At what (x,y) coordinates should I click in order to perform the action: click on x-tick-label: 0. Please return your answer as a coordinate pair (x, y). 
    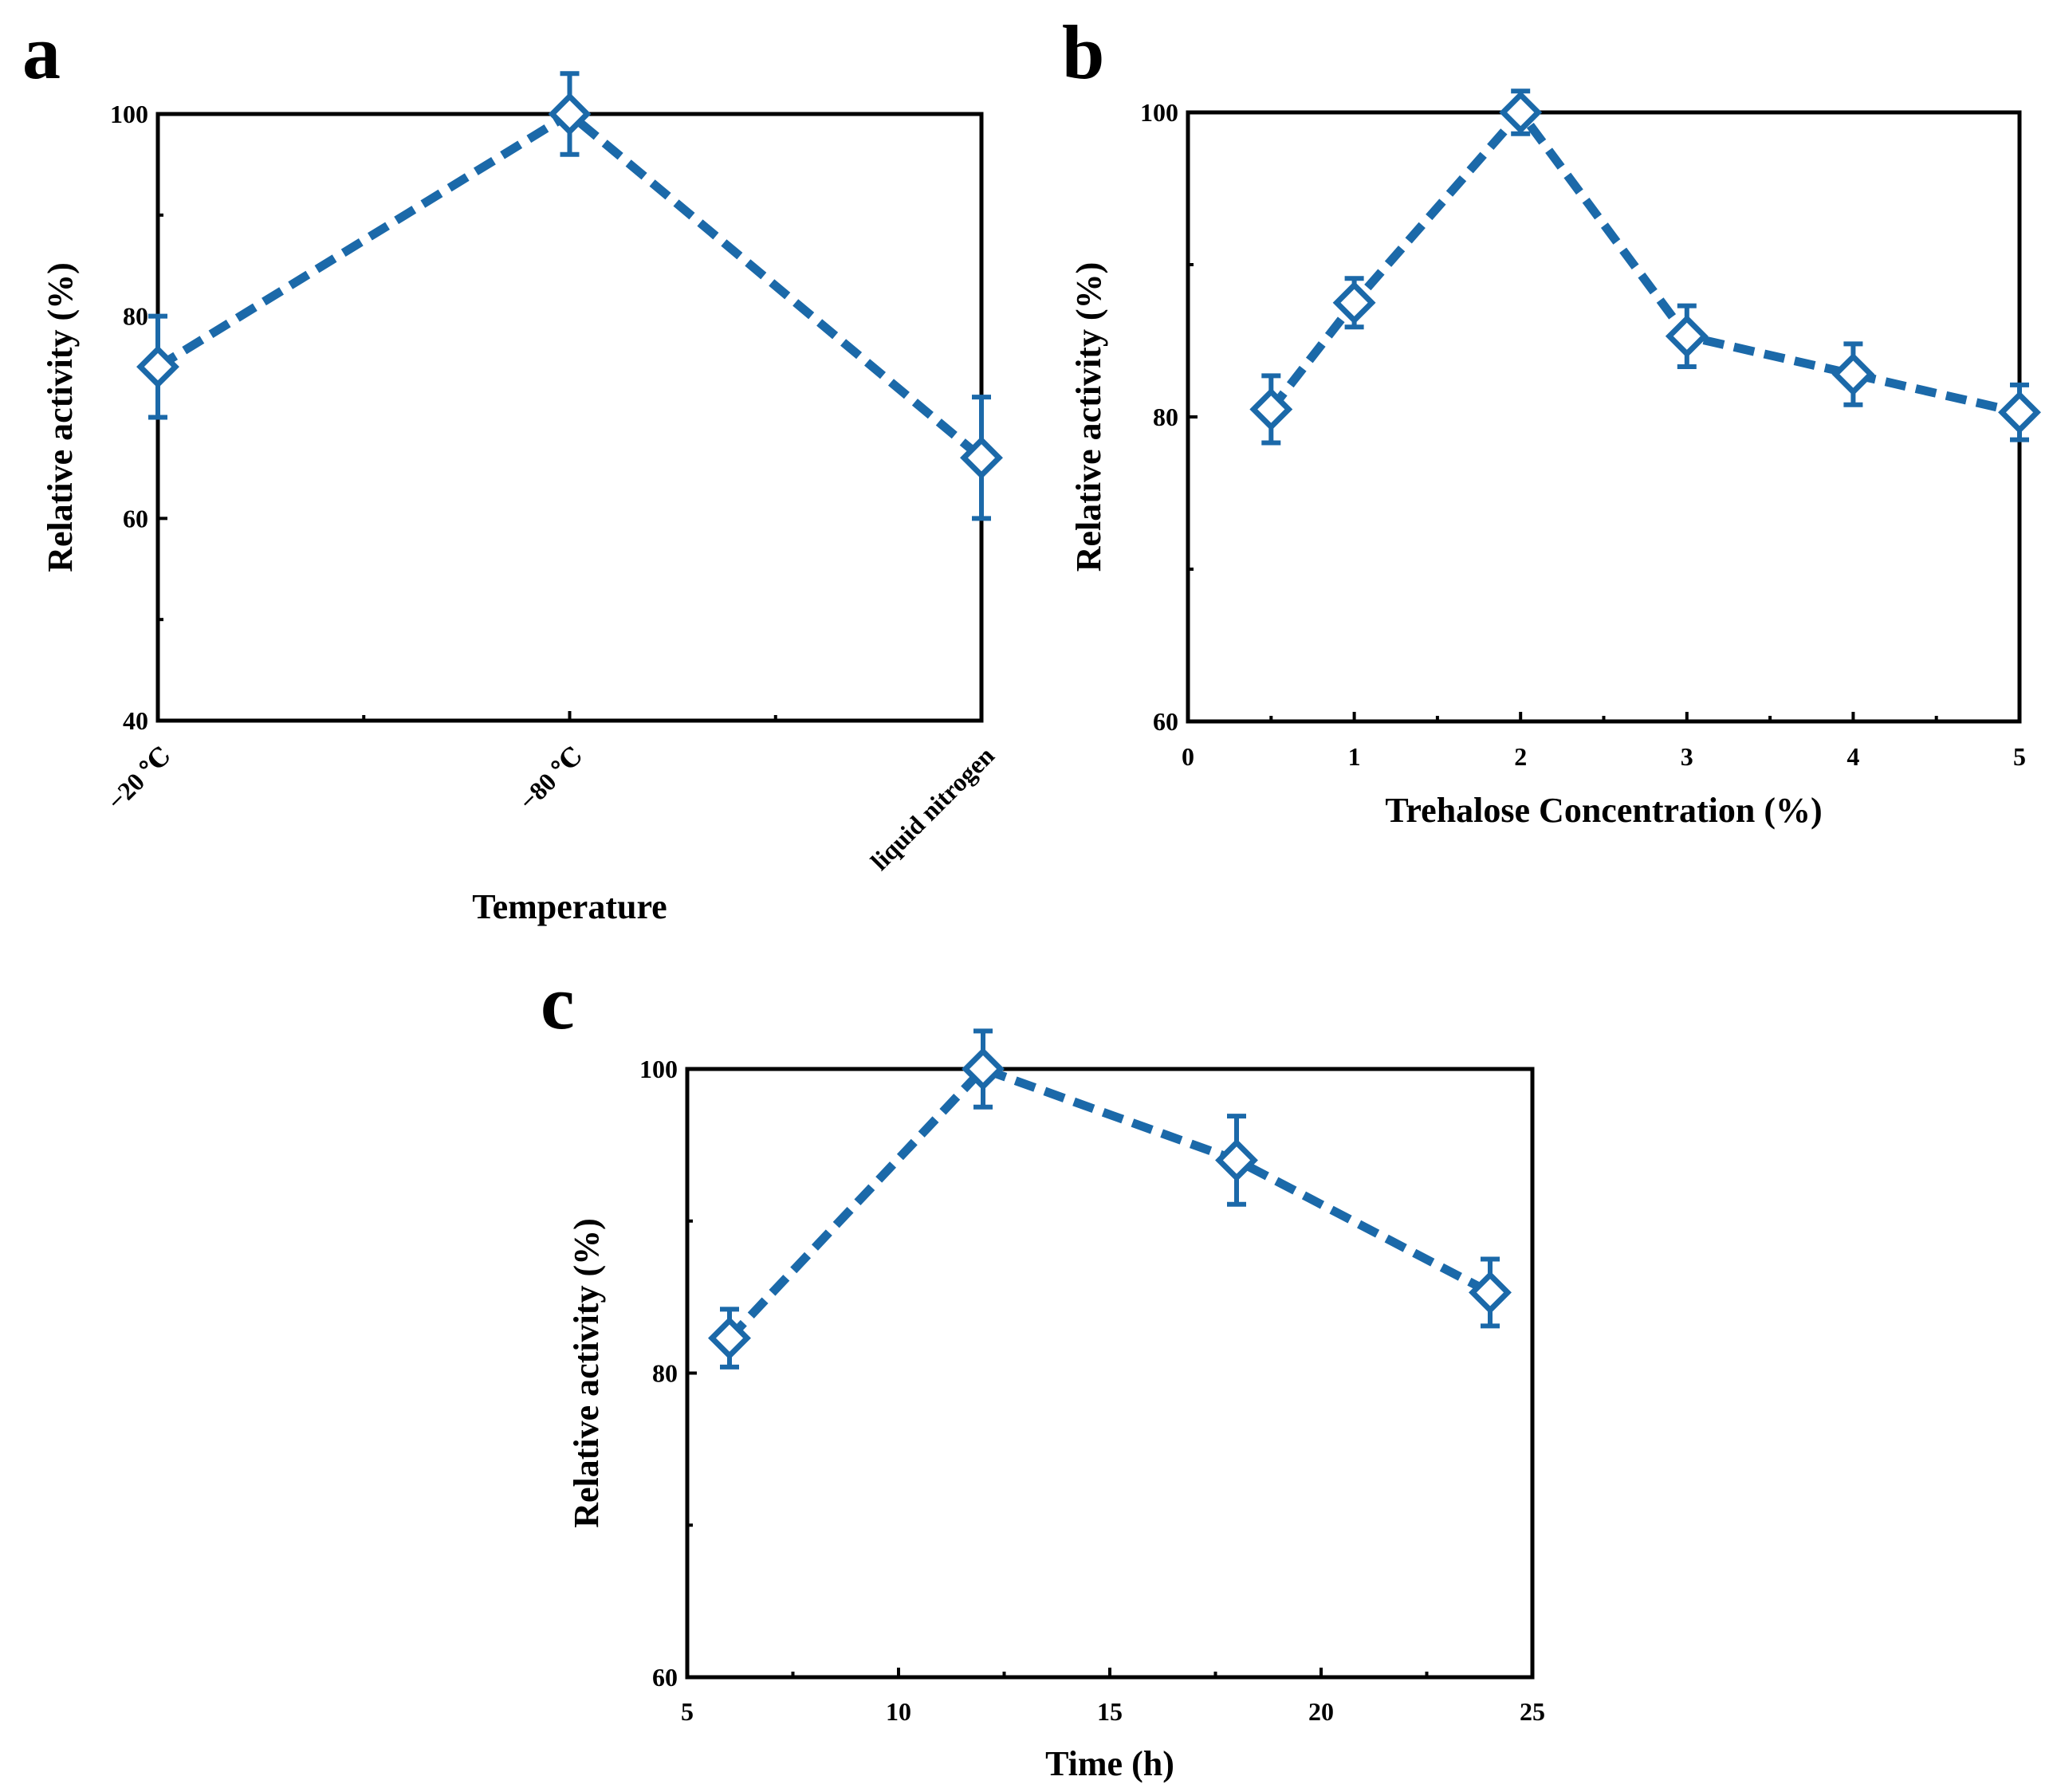
    Looking at the image, I should click on (1188, 756).